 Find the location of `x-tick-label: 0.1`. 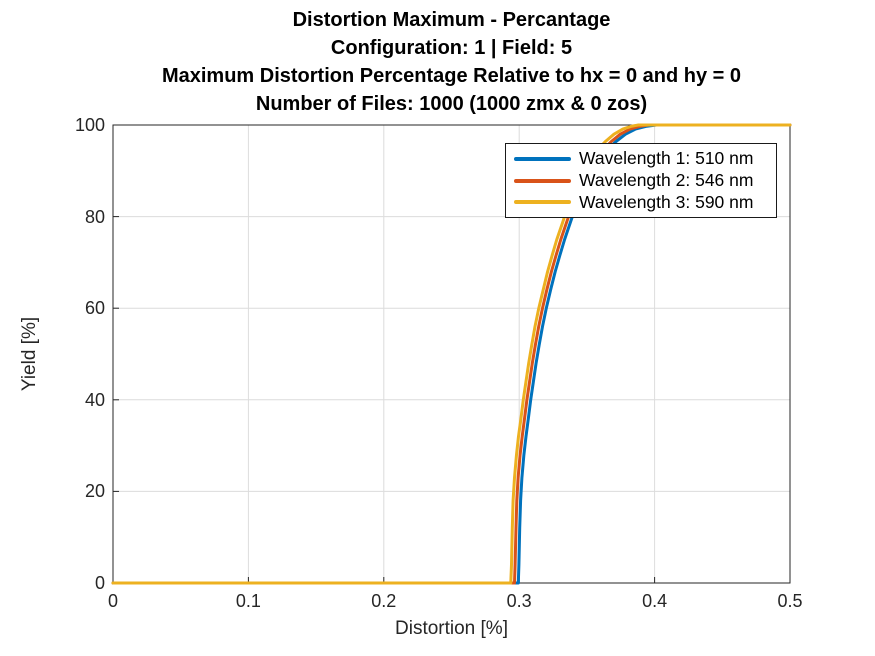

x-tick-label: 0.1 is located at coordinates (248, 601).